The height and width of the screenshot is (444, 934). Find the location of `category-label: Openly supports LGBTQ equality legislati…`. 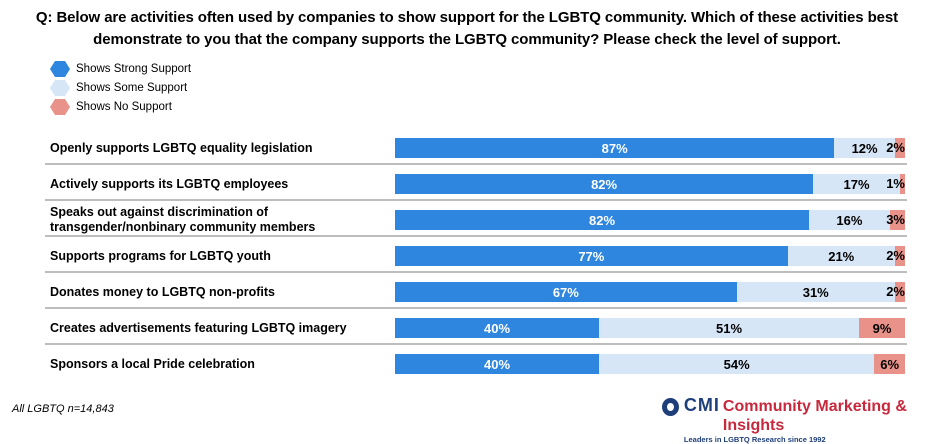

category-label: Openly supports LGBTQ equality legislati… is located at coordinates (181, 147).